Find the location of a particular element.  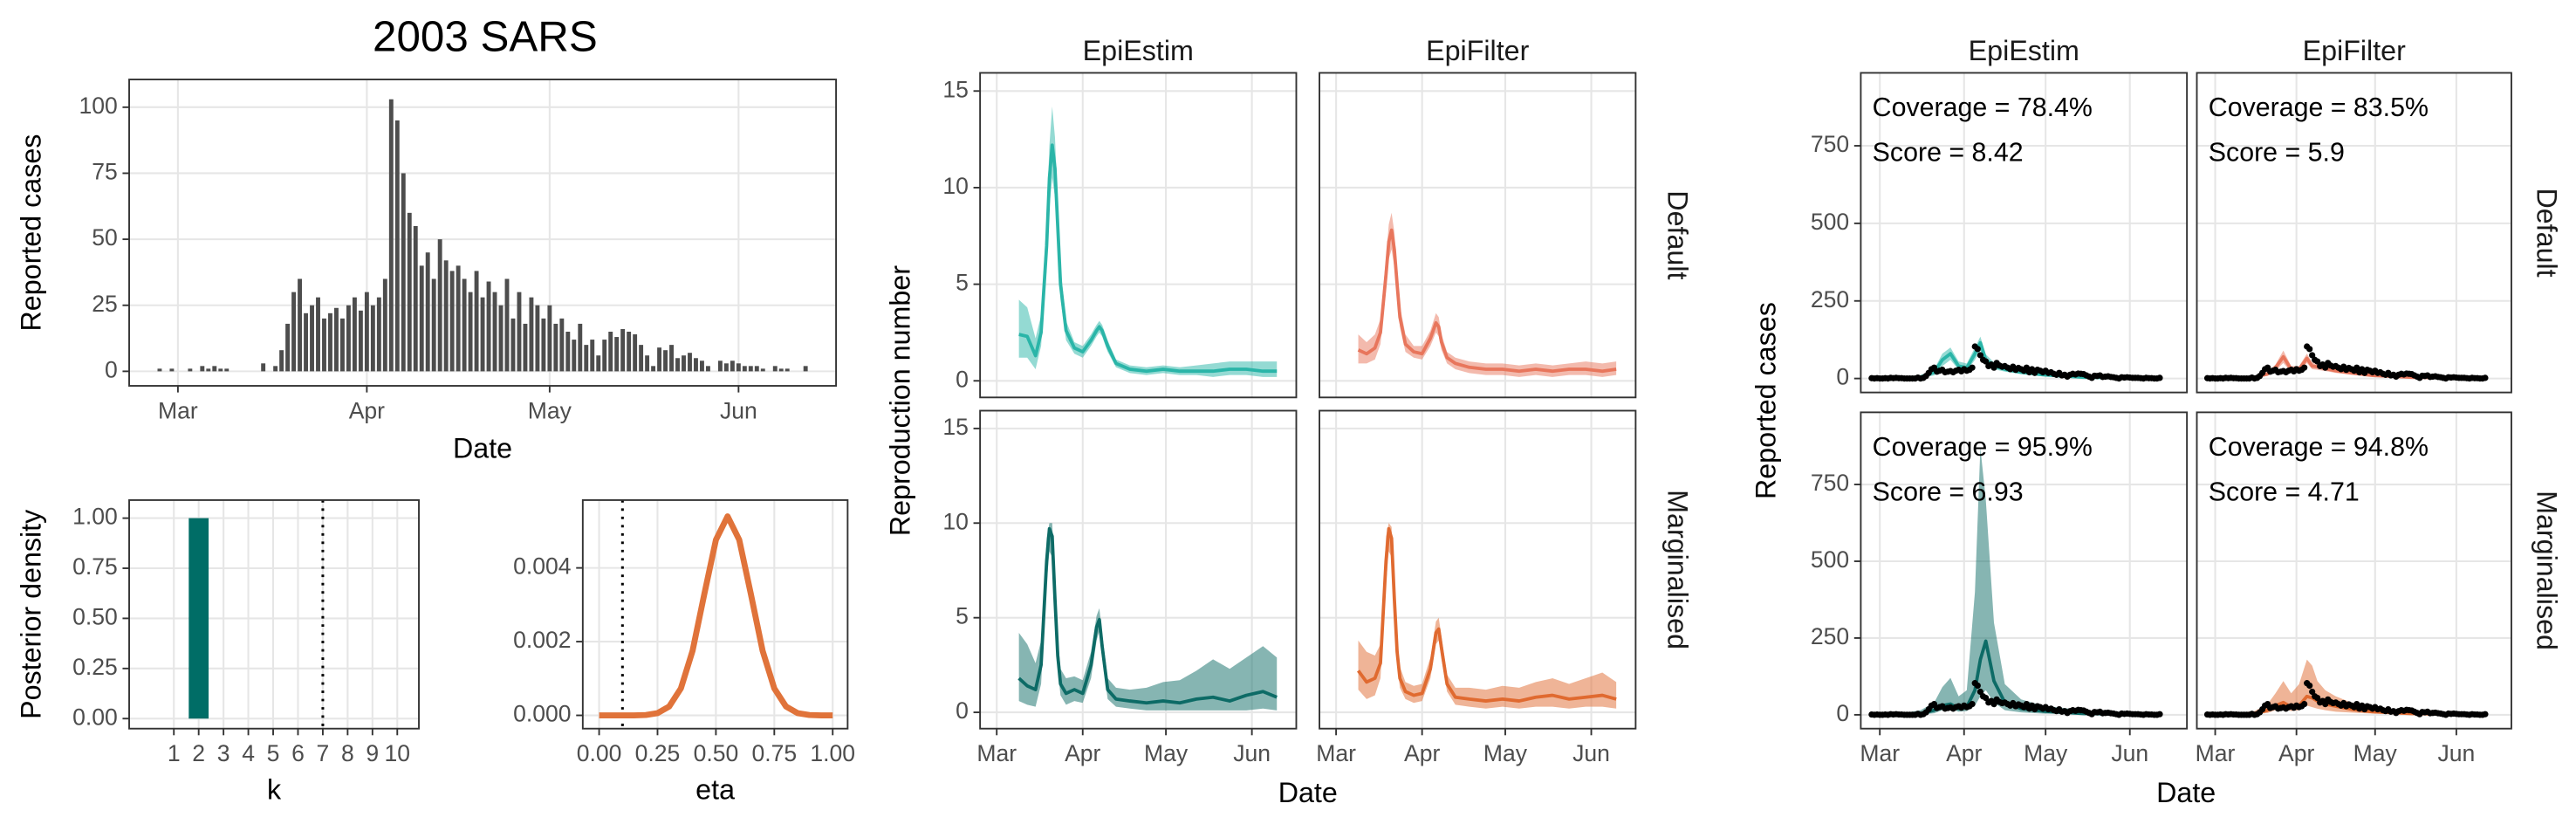

y-tick-label: 0.75 is located at coordinates (95, 566).